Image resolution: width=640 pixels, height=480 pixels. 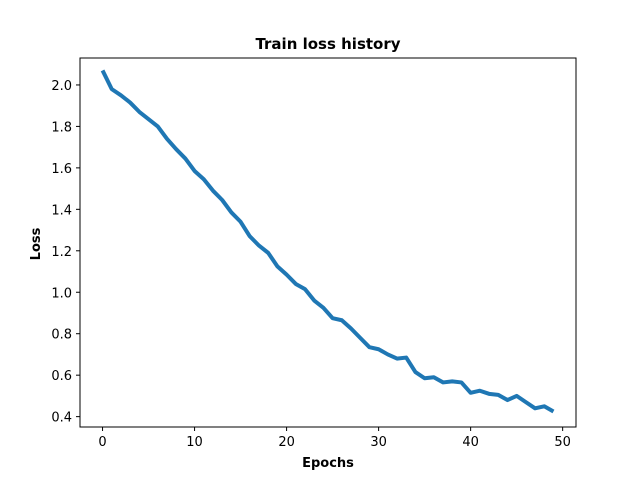 I want to click on x-tick-label: 40, so click(x=470, y=442).